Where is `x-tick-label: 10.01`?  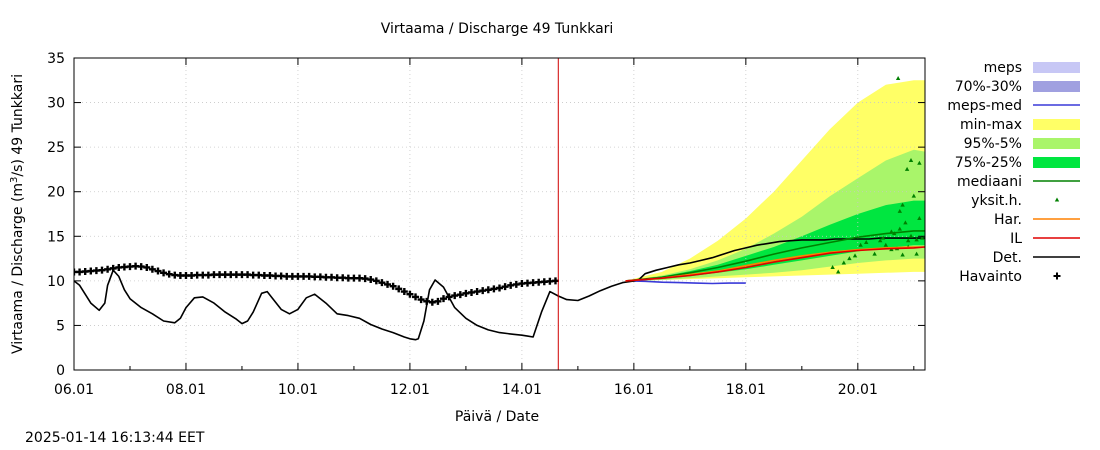
x-tick-label: 10.01 is located at coordinates (298, 390).